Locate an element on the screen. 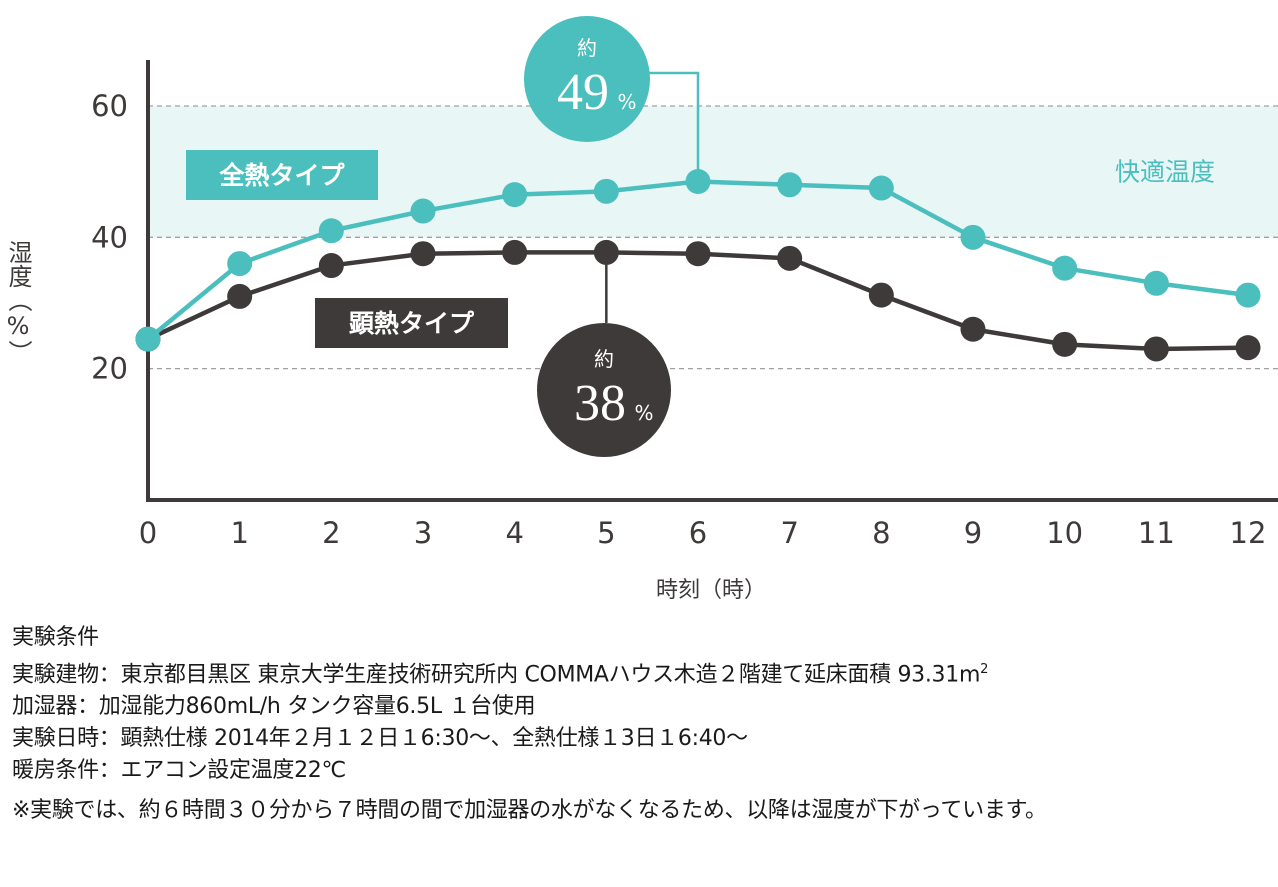 The height and width of the screenshot is (887, 1278). callout-value: 49 is located at coordinates (583, 92).